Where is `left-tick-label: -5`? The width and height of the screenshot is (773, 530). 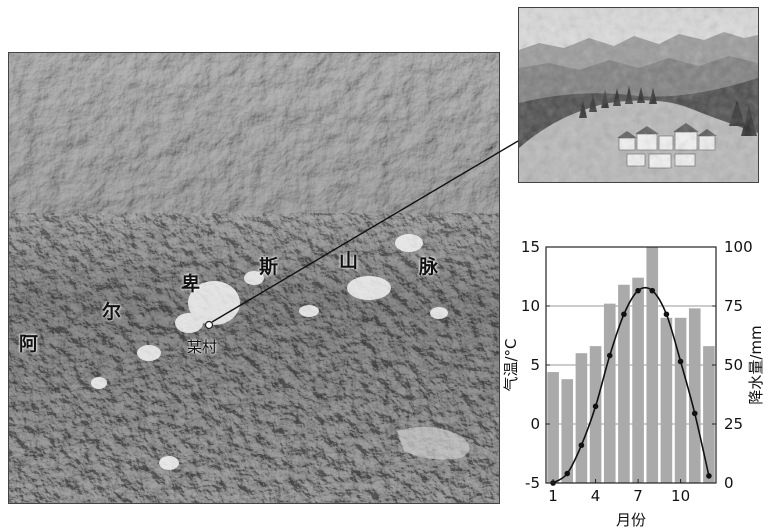
left-tick-label: -5 is located at coordinates (532, 483).